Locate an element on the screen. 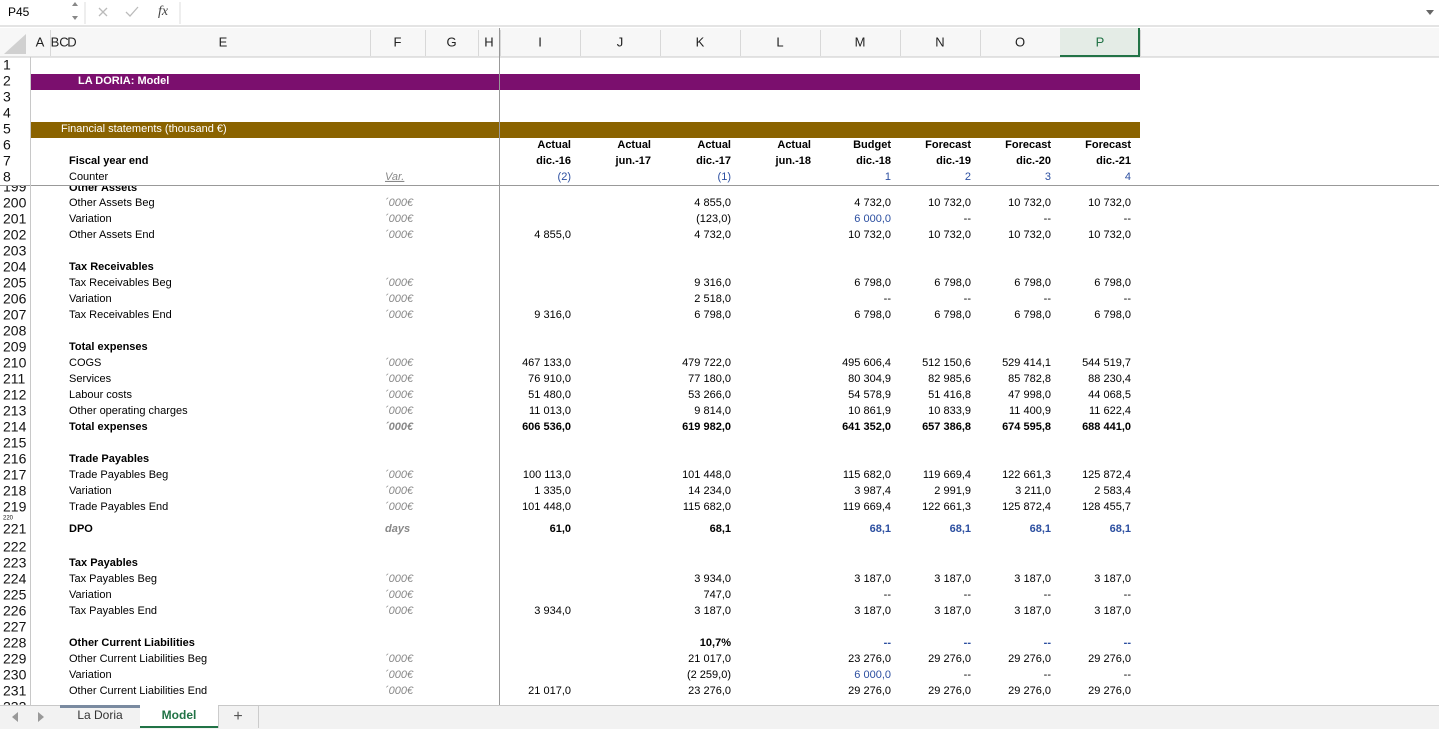 This screenshot has width=1439, height=729. cell: 77 180,0 is located at coordinates (709, 379).